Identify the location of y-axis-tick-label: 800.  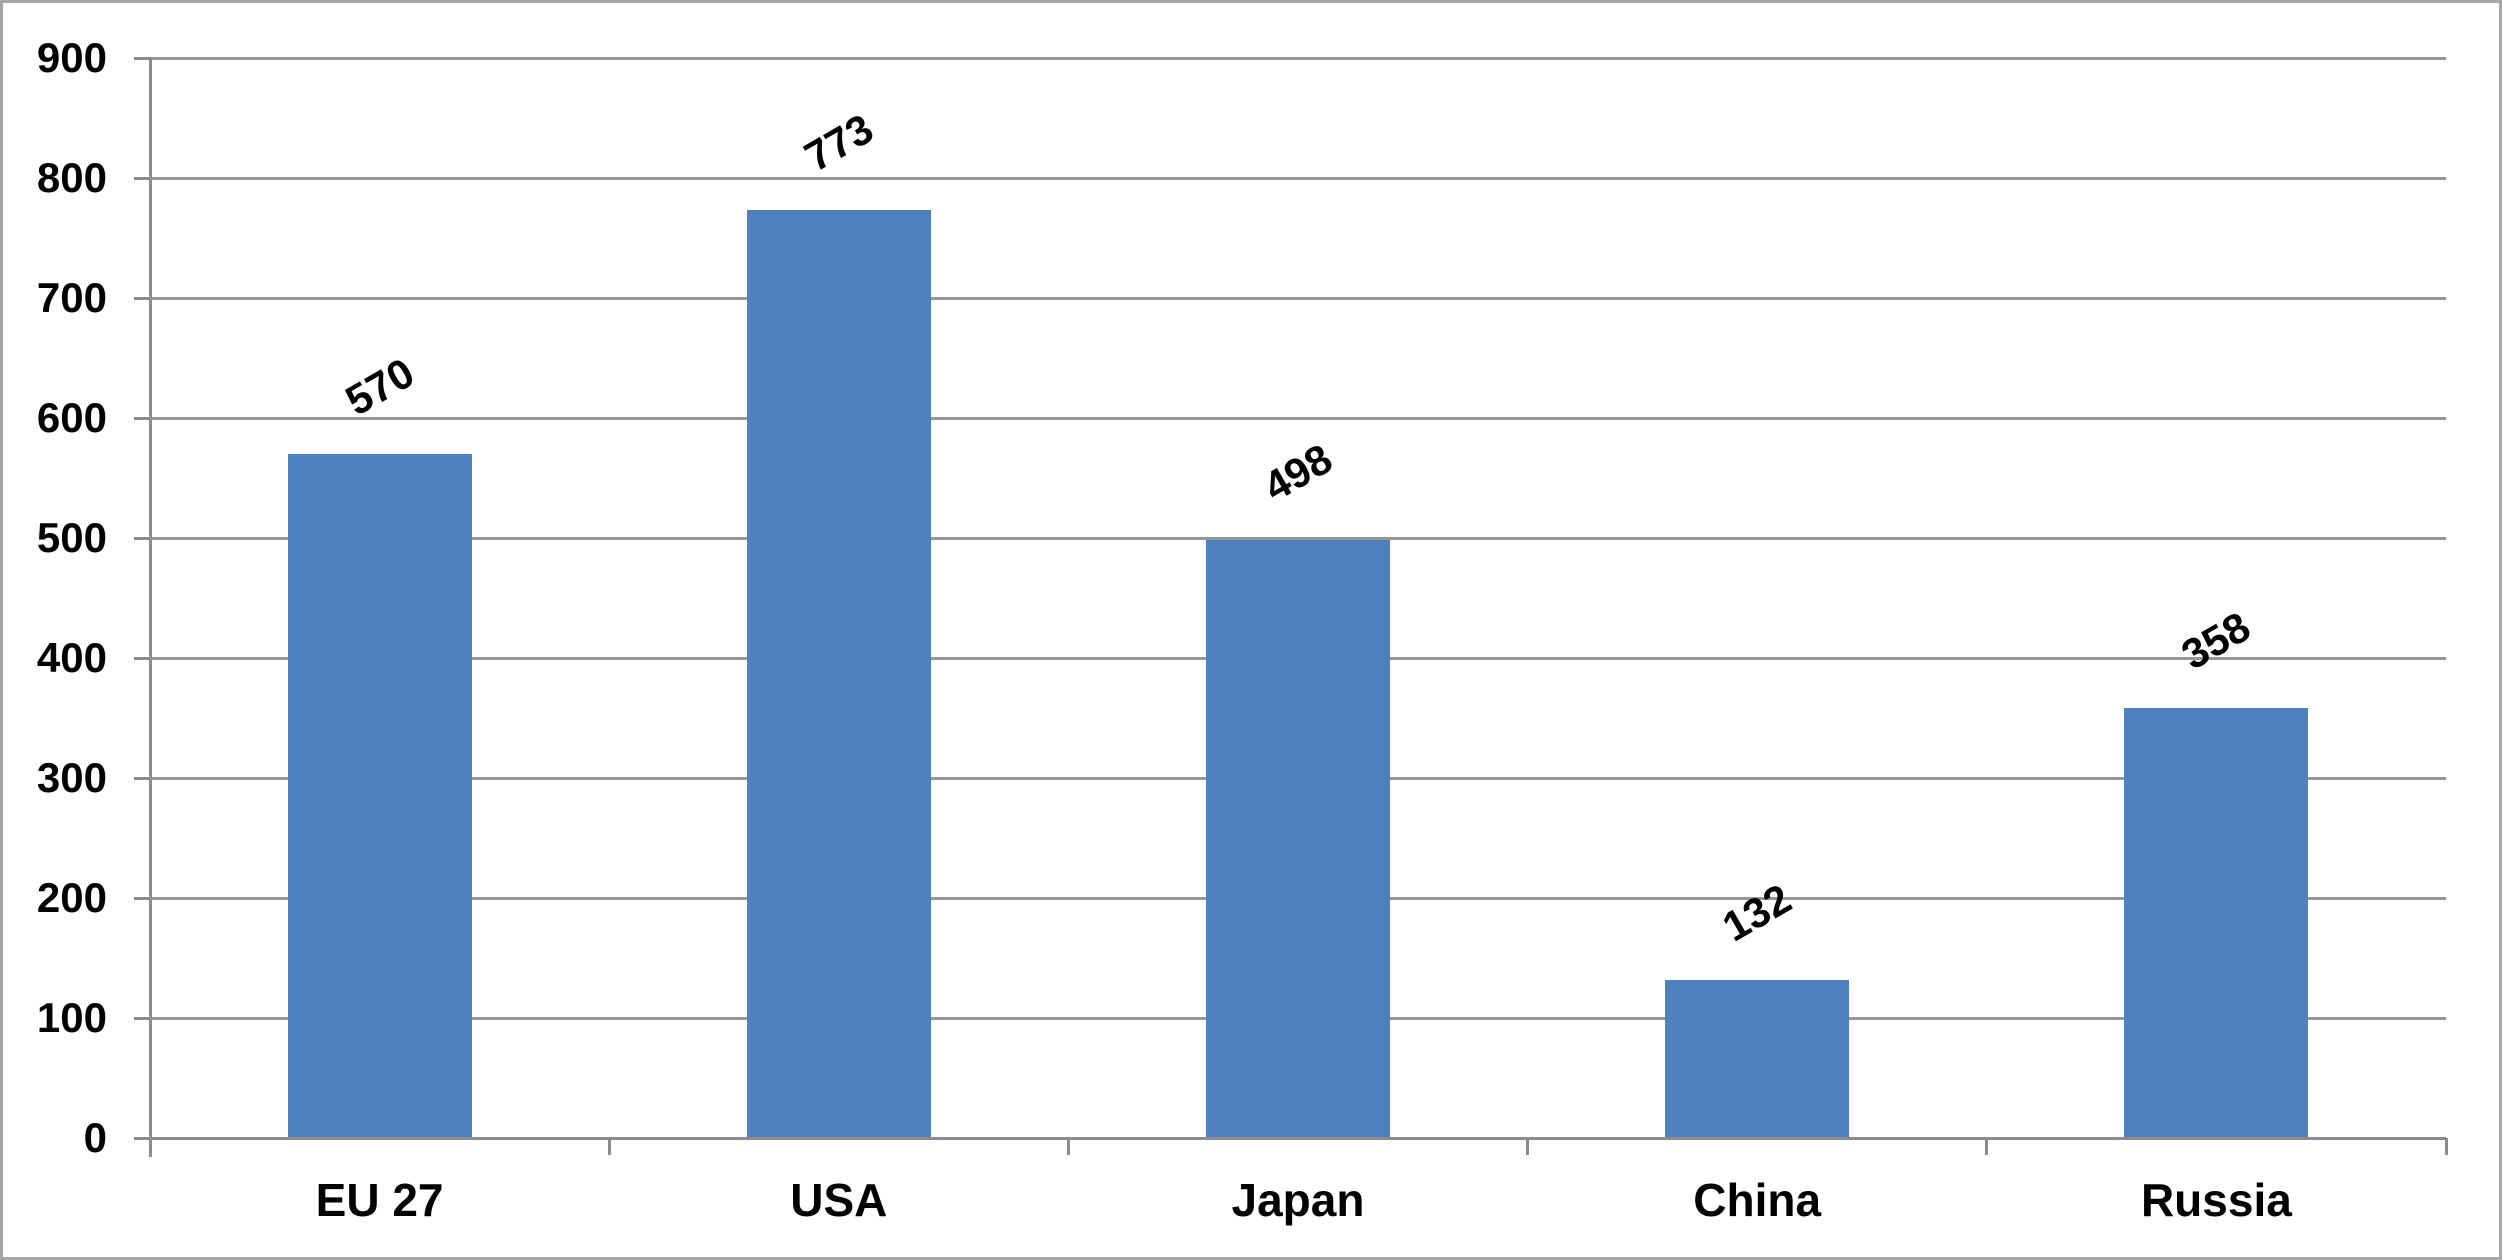
(71, 177).